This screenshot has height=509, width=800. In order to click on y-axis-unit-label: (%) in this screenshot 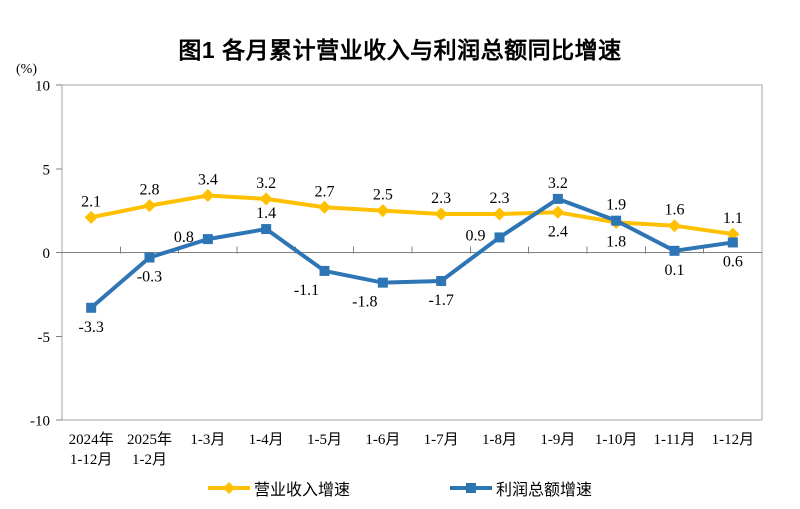, I will do `click(26, 69)`.